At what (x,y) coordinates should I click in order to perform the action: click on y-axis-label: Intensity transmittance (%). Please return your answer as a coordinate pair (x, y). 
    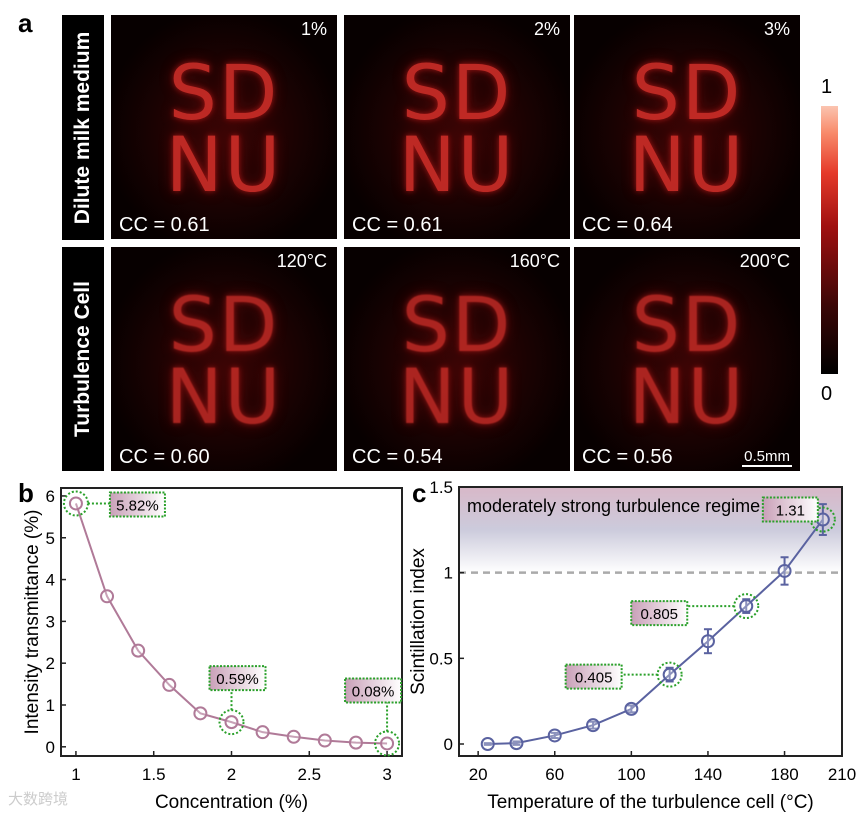
    Looking at the image, I should click on (32, 622).